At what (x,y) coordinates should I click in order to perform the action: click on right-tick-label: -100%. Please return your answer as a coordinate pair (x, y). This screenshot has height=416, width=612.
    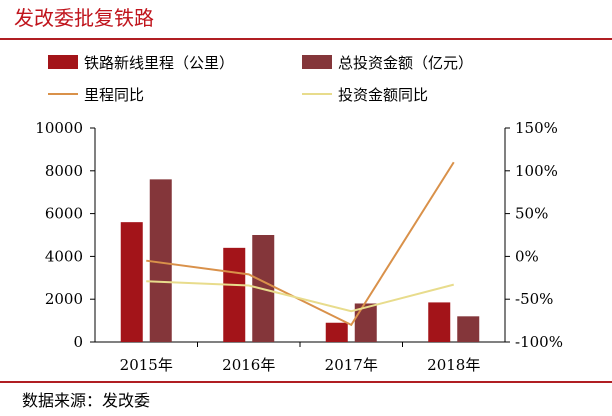
    Looking at the image, I should click on (539, 342).